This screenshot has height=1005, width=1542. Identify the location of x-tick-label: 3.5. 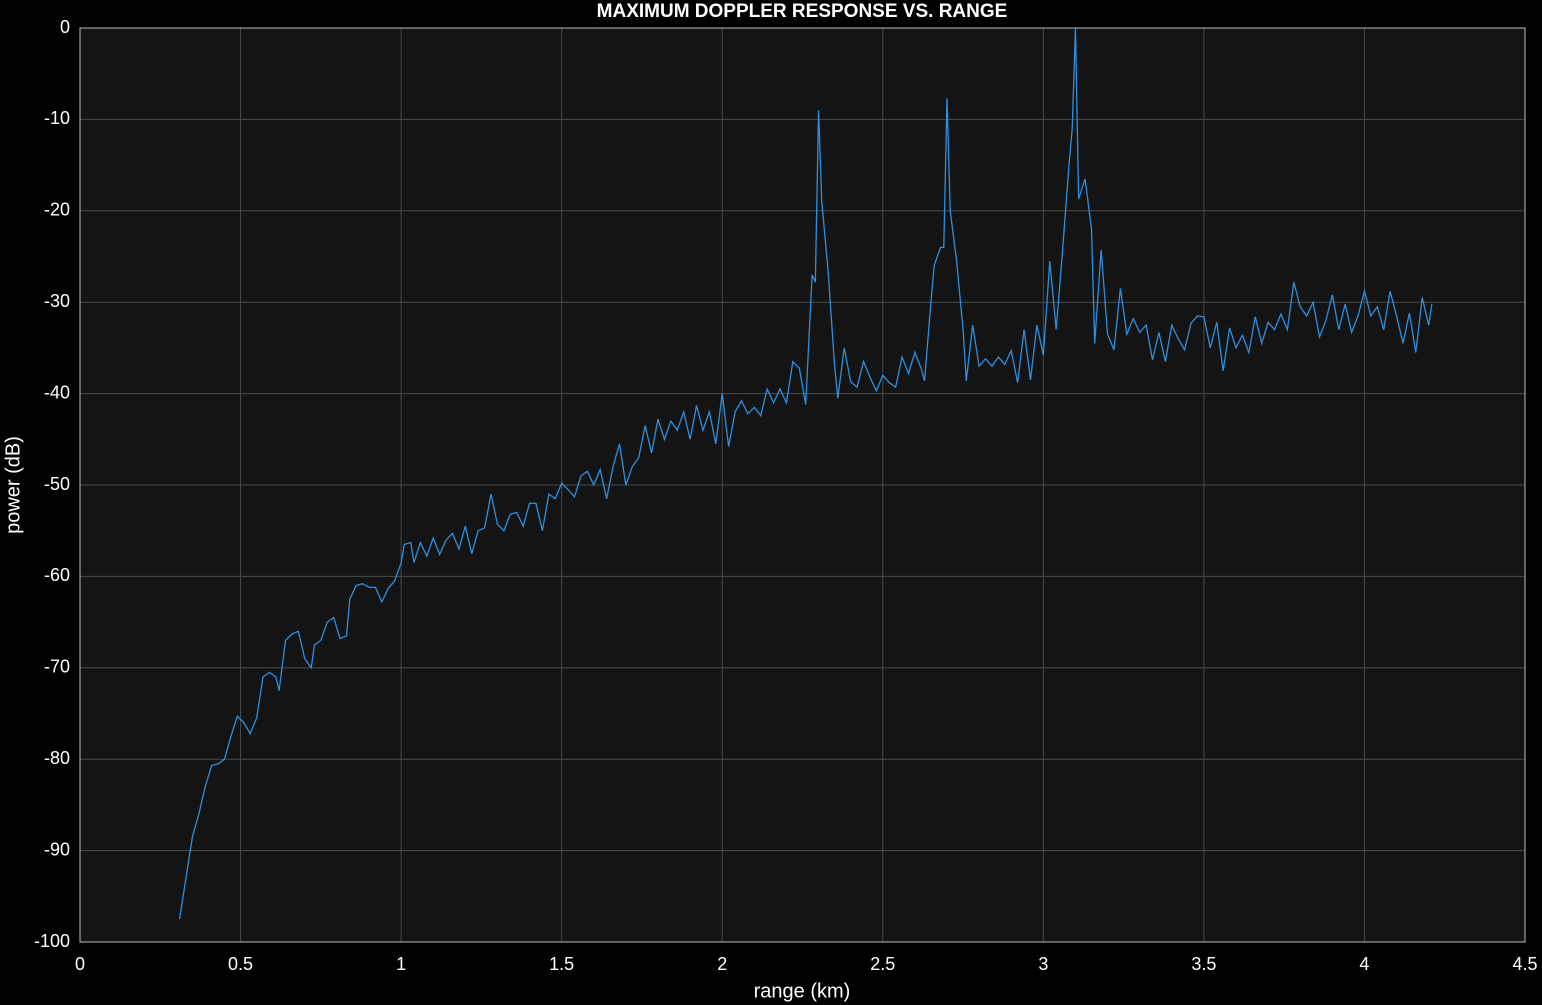
(1203, 964).